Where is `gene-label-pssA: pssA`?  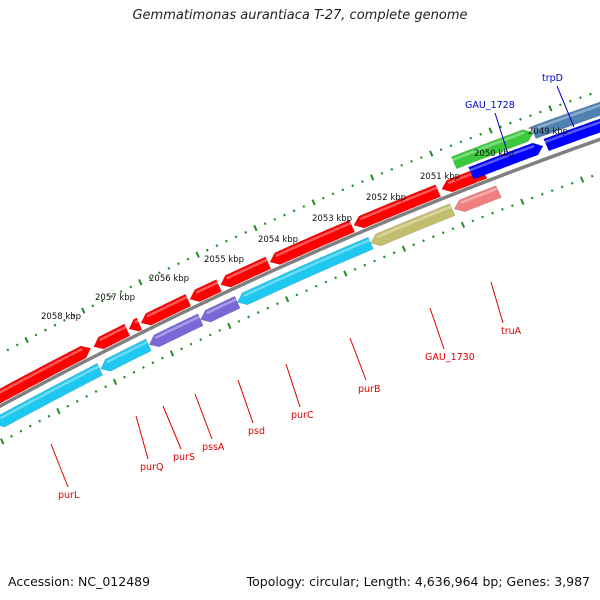 gene-label-pssA: pssA is located at coordinates (213, 447).